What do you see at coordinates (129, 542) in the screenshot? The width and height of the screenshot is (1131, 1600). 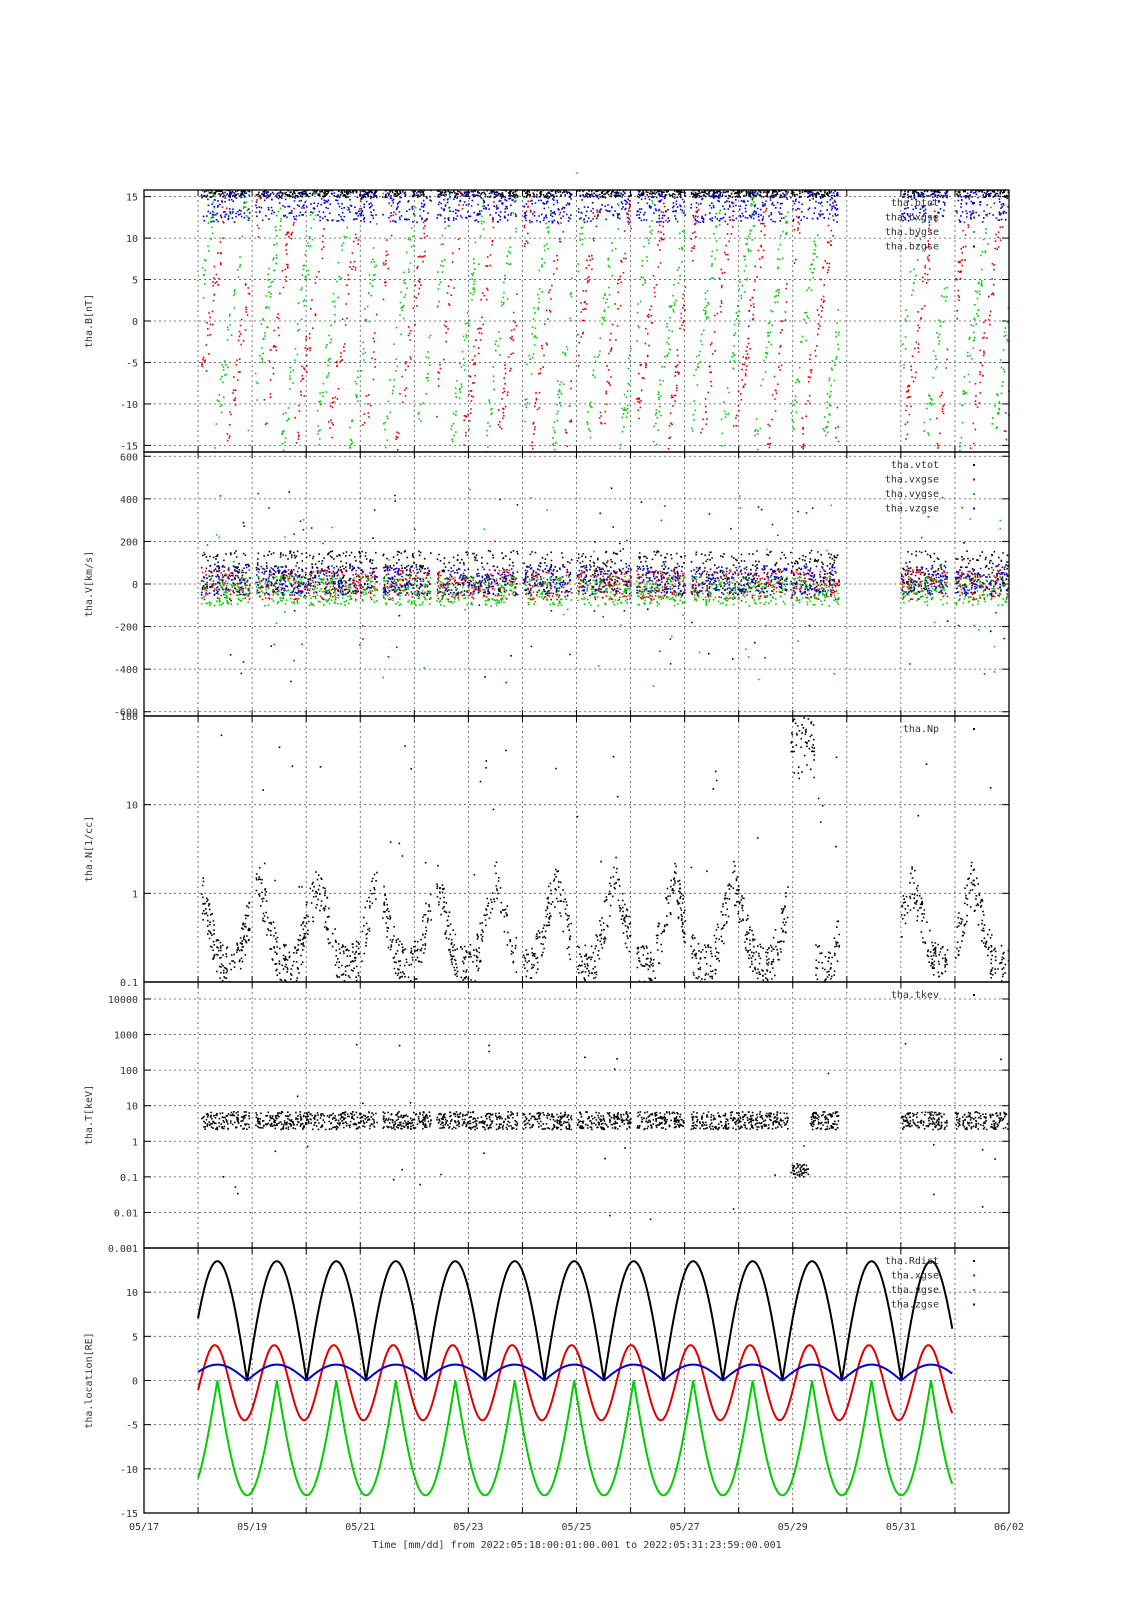 I see `y-tick-label: 200` at bounding box center [129, 542].